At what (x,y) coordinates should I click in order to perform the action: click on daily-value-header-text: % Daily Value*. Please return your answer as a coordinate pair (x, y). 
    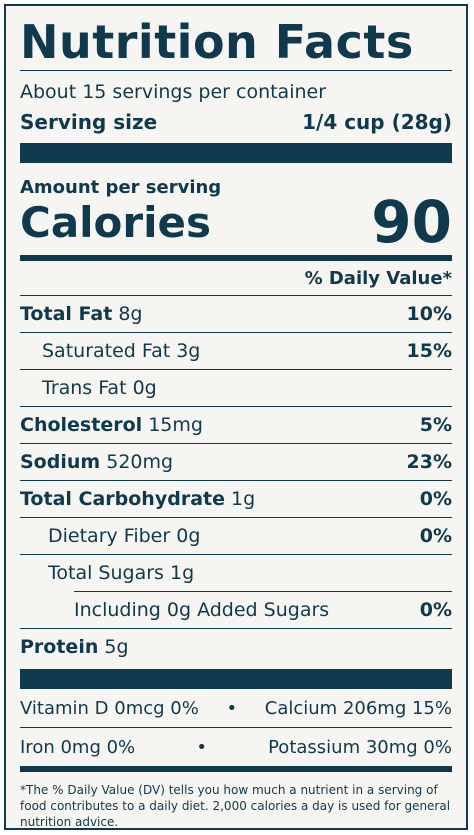
    Looking at the image, I should click on (378, 278).